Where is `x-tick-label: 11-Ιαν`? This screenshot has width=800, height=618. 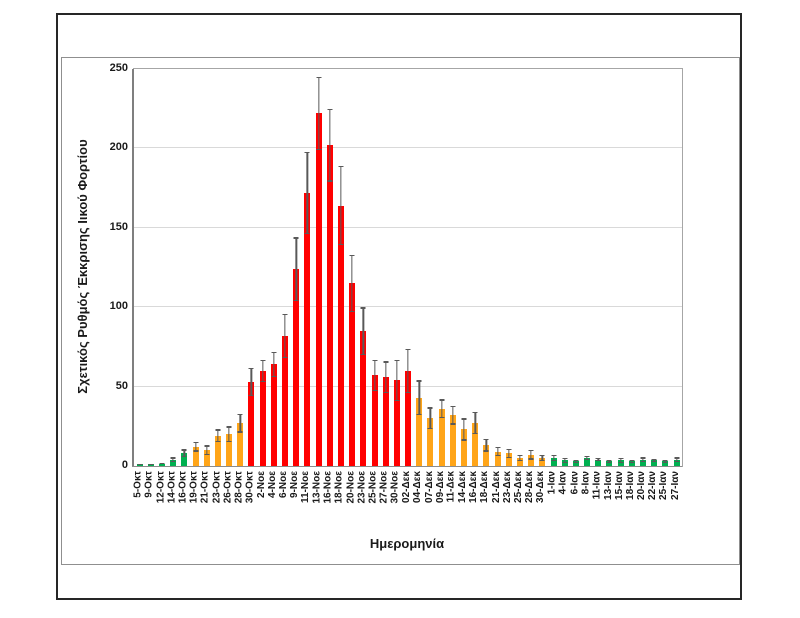 x-tick-label: 11-Ιαν is located at coordinates (597, 485).